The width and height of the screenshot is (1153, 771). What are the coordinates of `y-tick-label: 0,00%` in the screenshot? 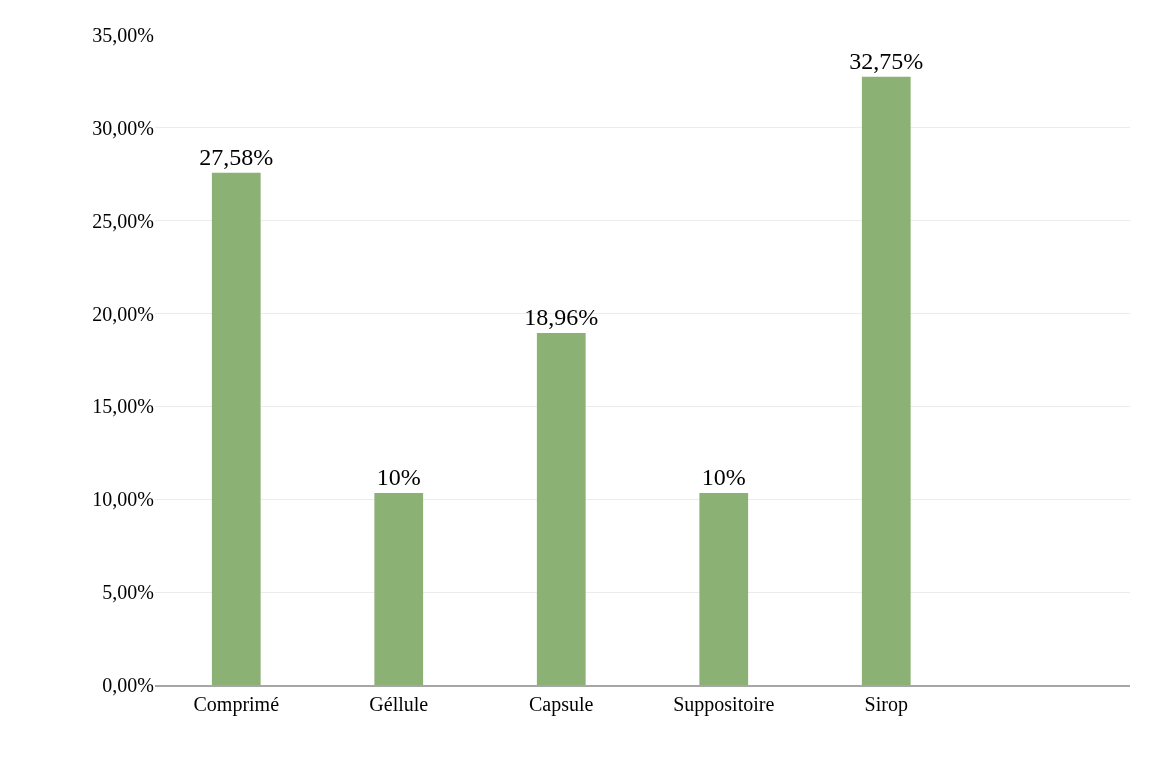 It's located at (128, 685).